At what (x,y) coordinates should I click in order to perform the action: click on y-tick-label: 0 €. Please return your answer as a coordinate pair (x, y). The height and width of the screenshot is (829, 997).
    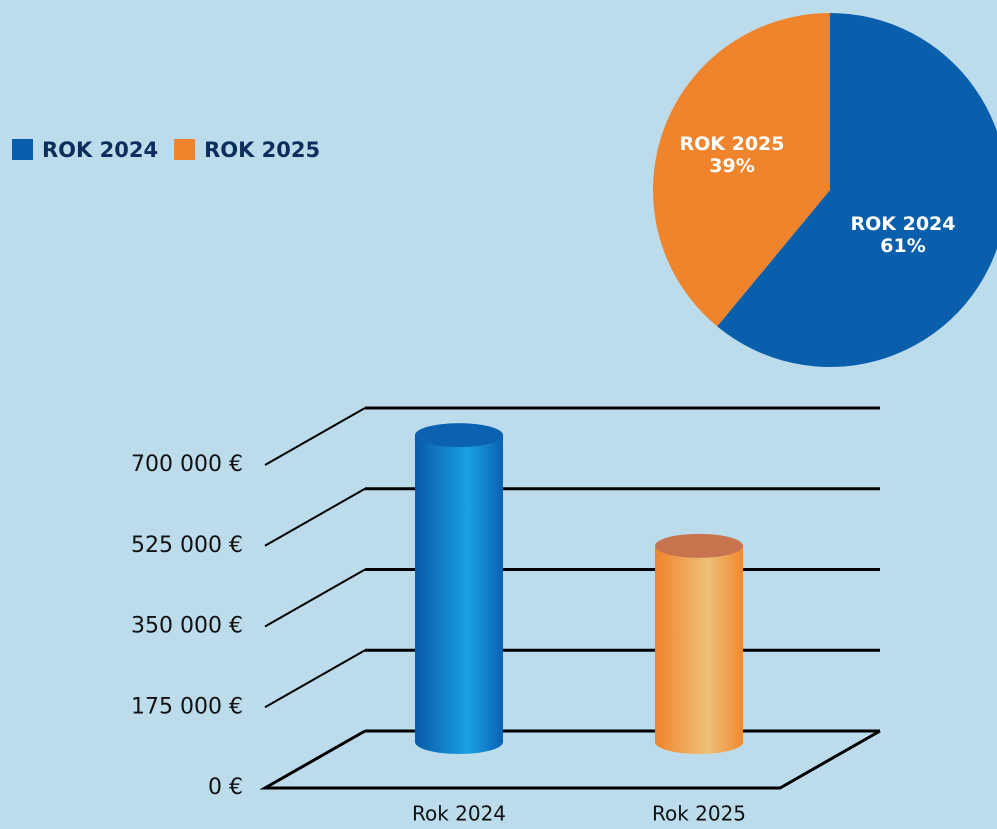
    Looking at the image, I should click on (225, 787).